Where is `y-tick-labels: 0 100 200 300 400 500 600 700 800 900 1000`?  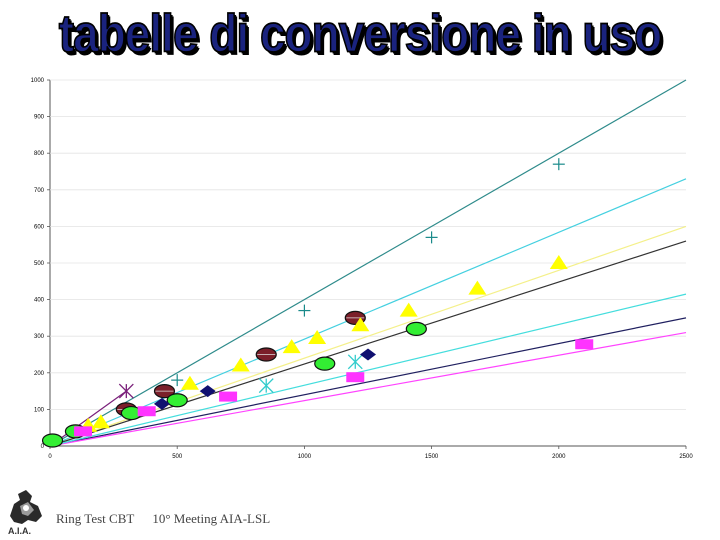
y-tick-labels: 0 100 200 300 400 500 600 700 800 900 1000 is located at coordinates (38, 264).